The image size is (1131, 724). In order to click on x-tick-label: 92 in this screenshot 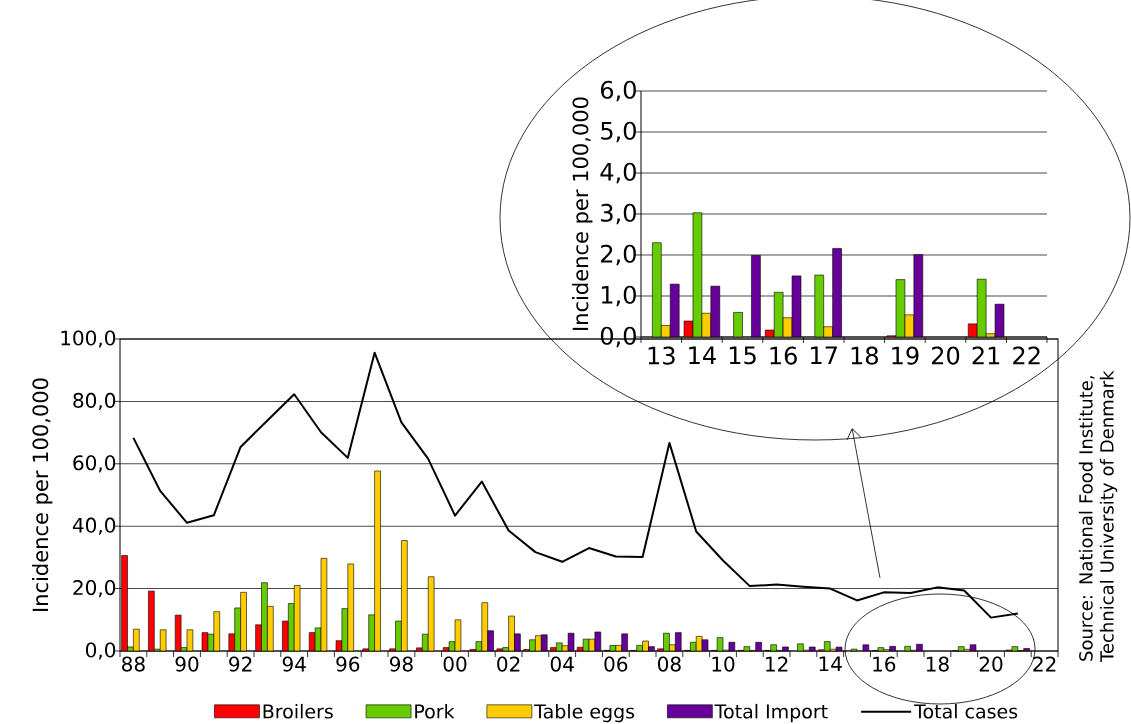, I will do `click(240, 664)`.